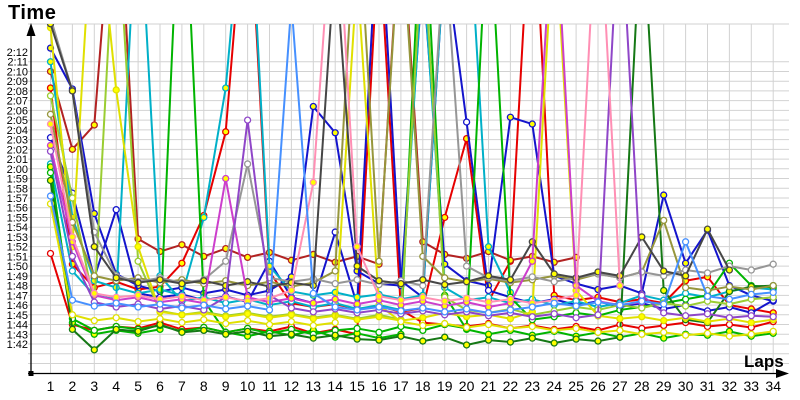 The width and height of the screenshot is (800, 400). I want to click on y-tick-label: 1:48, so click(17, 287).